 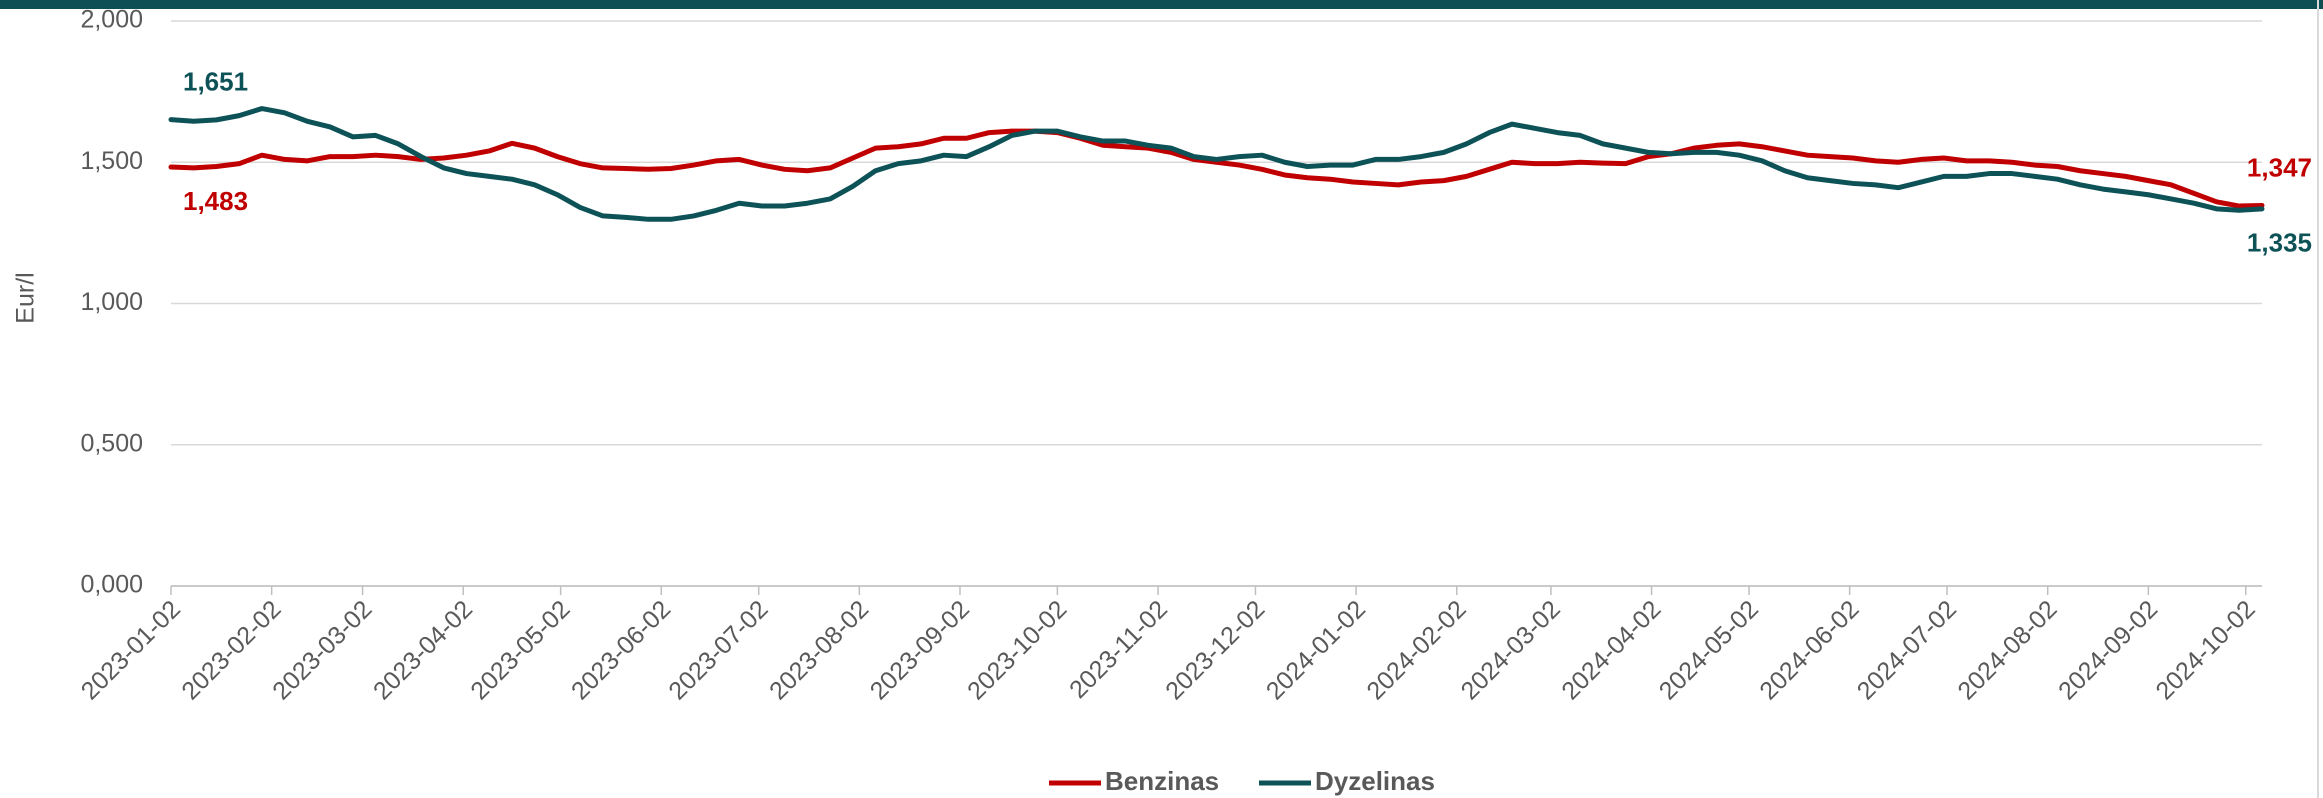 What do you see at coordinates (111, 585) in the screenshot?
I see `y-tick-label: 0,000` at bounding box center [111, 585].